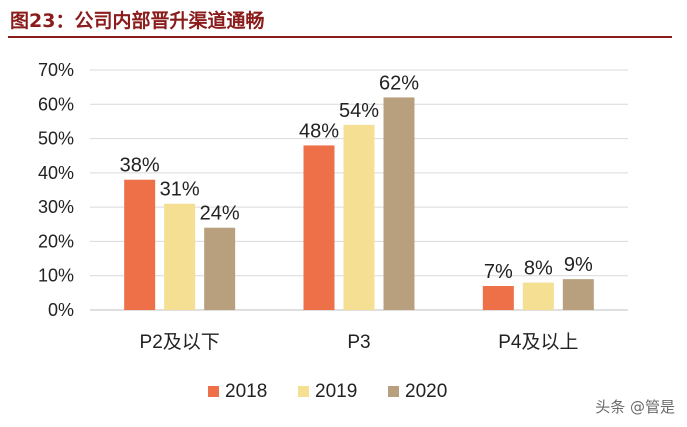 Image resolution: width=687 pixels, height=427 pixels. Describe the element at coordinates (538, 269) in the screenshot. I see `data-label: 8%` at that location.